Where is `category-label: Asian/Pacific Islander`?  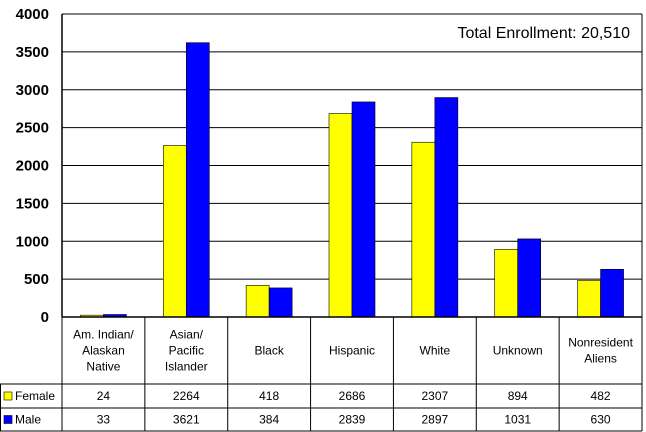 category-label: Asian/Pacific Islander is located at coordinates (186, 351).